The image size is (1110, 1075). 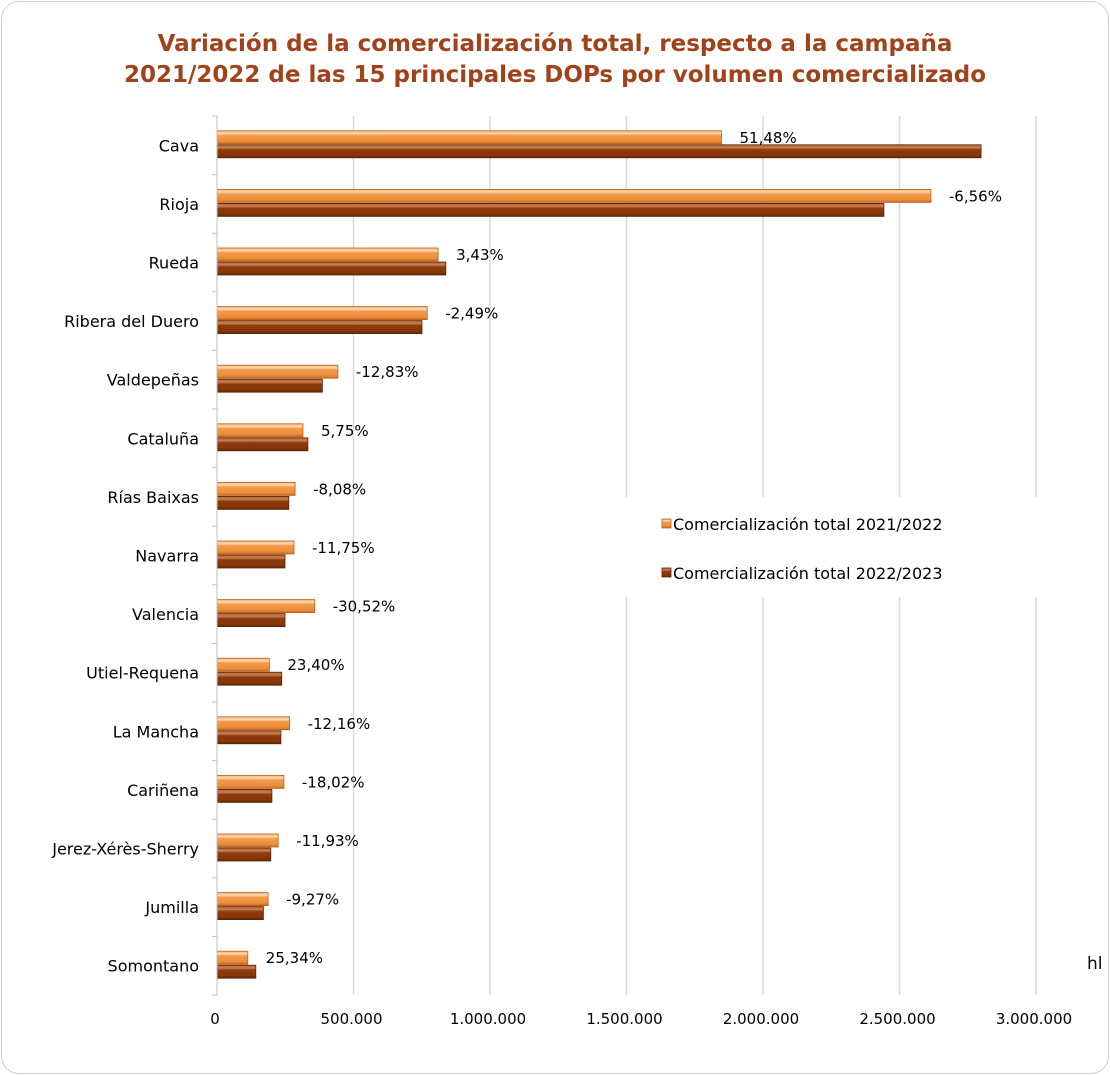 What do you see at coordinates (294, 958) in the screenshot?
I see `data-label-somontano: 25,34%` at bounding box center [294, 958].